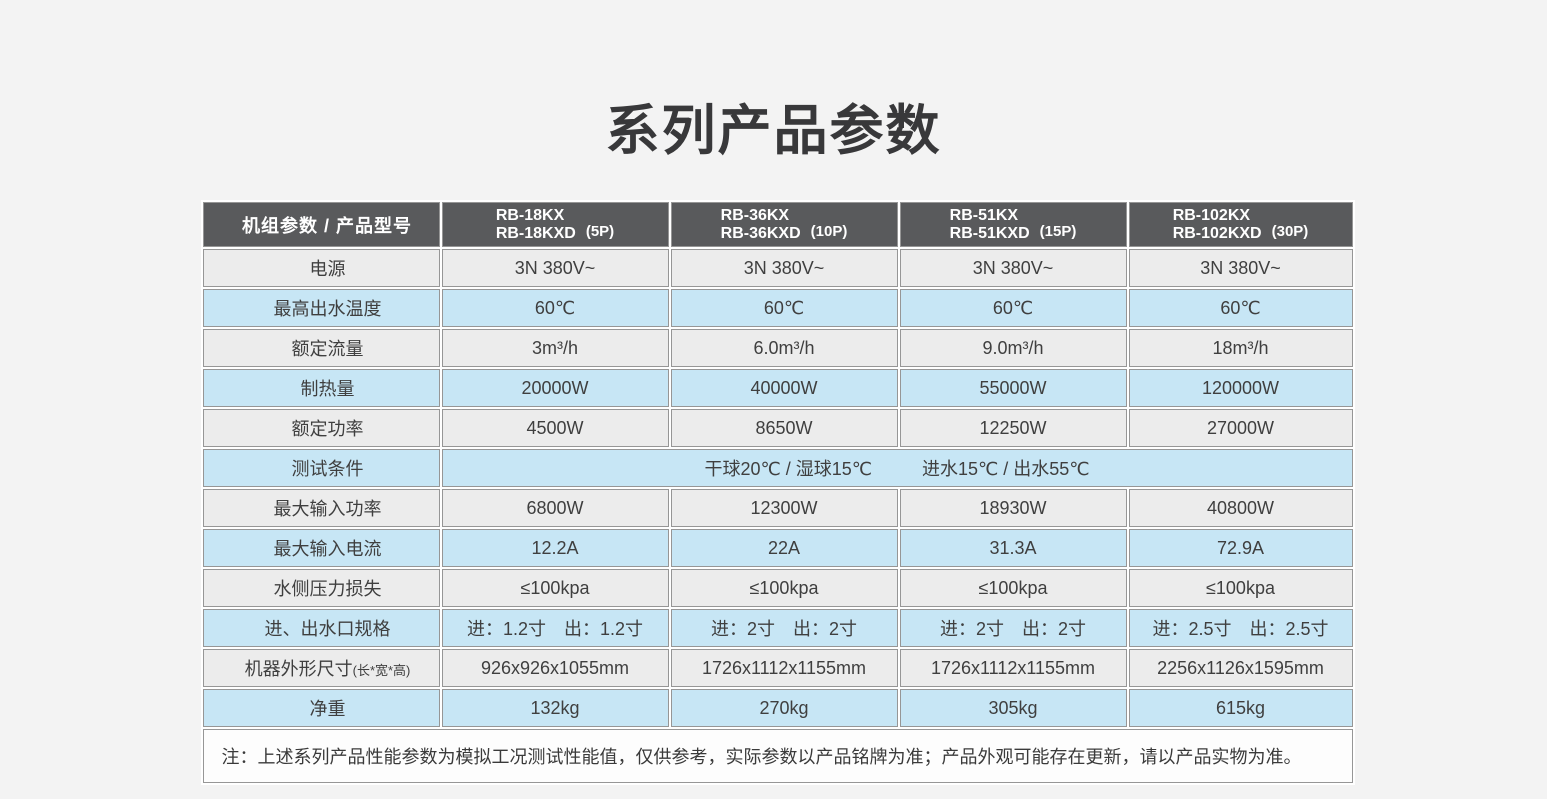 This screenshot has height=799, width=1547. I want to click on table-row-max-input-power: 最大输入功率 6800W 12300W 18930W 40800W, so click(777, 508).